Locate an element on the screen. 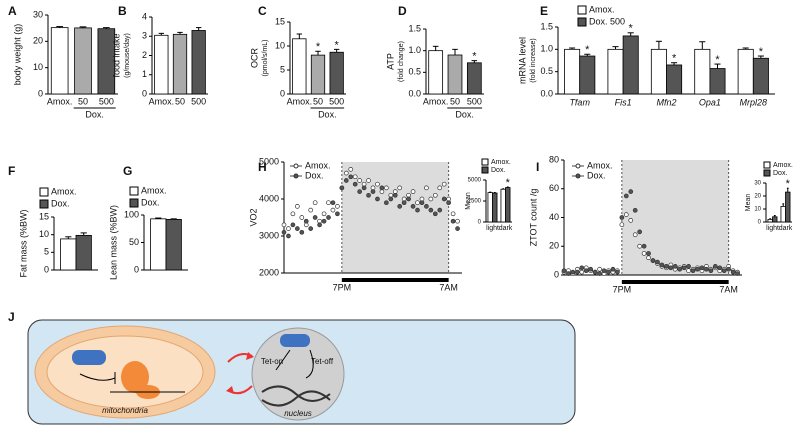  y-tick-label: 4 is located at coordinates (144, 16).